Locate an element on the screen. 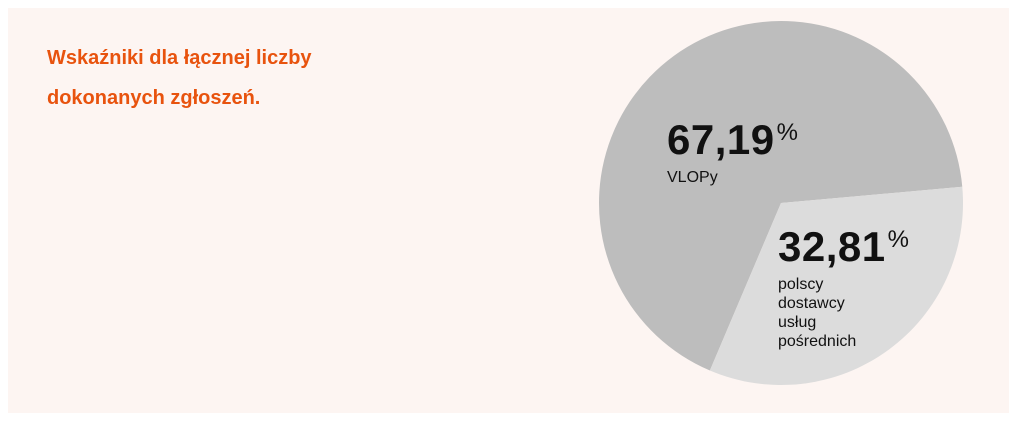  value-label-row: 67,19% is located at coordinates (732, 136).